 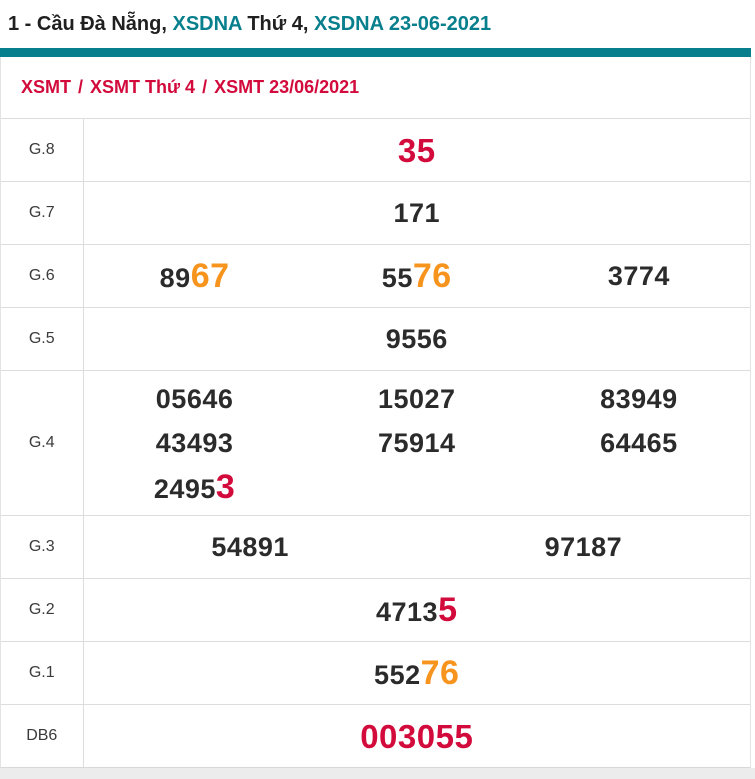 I want to click on digits: 89, so click(x=175, y=278).